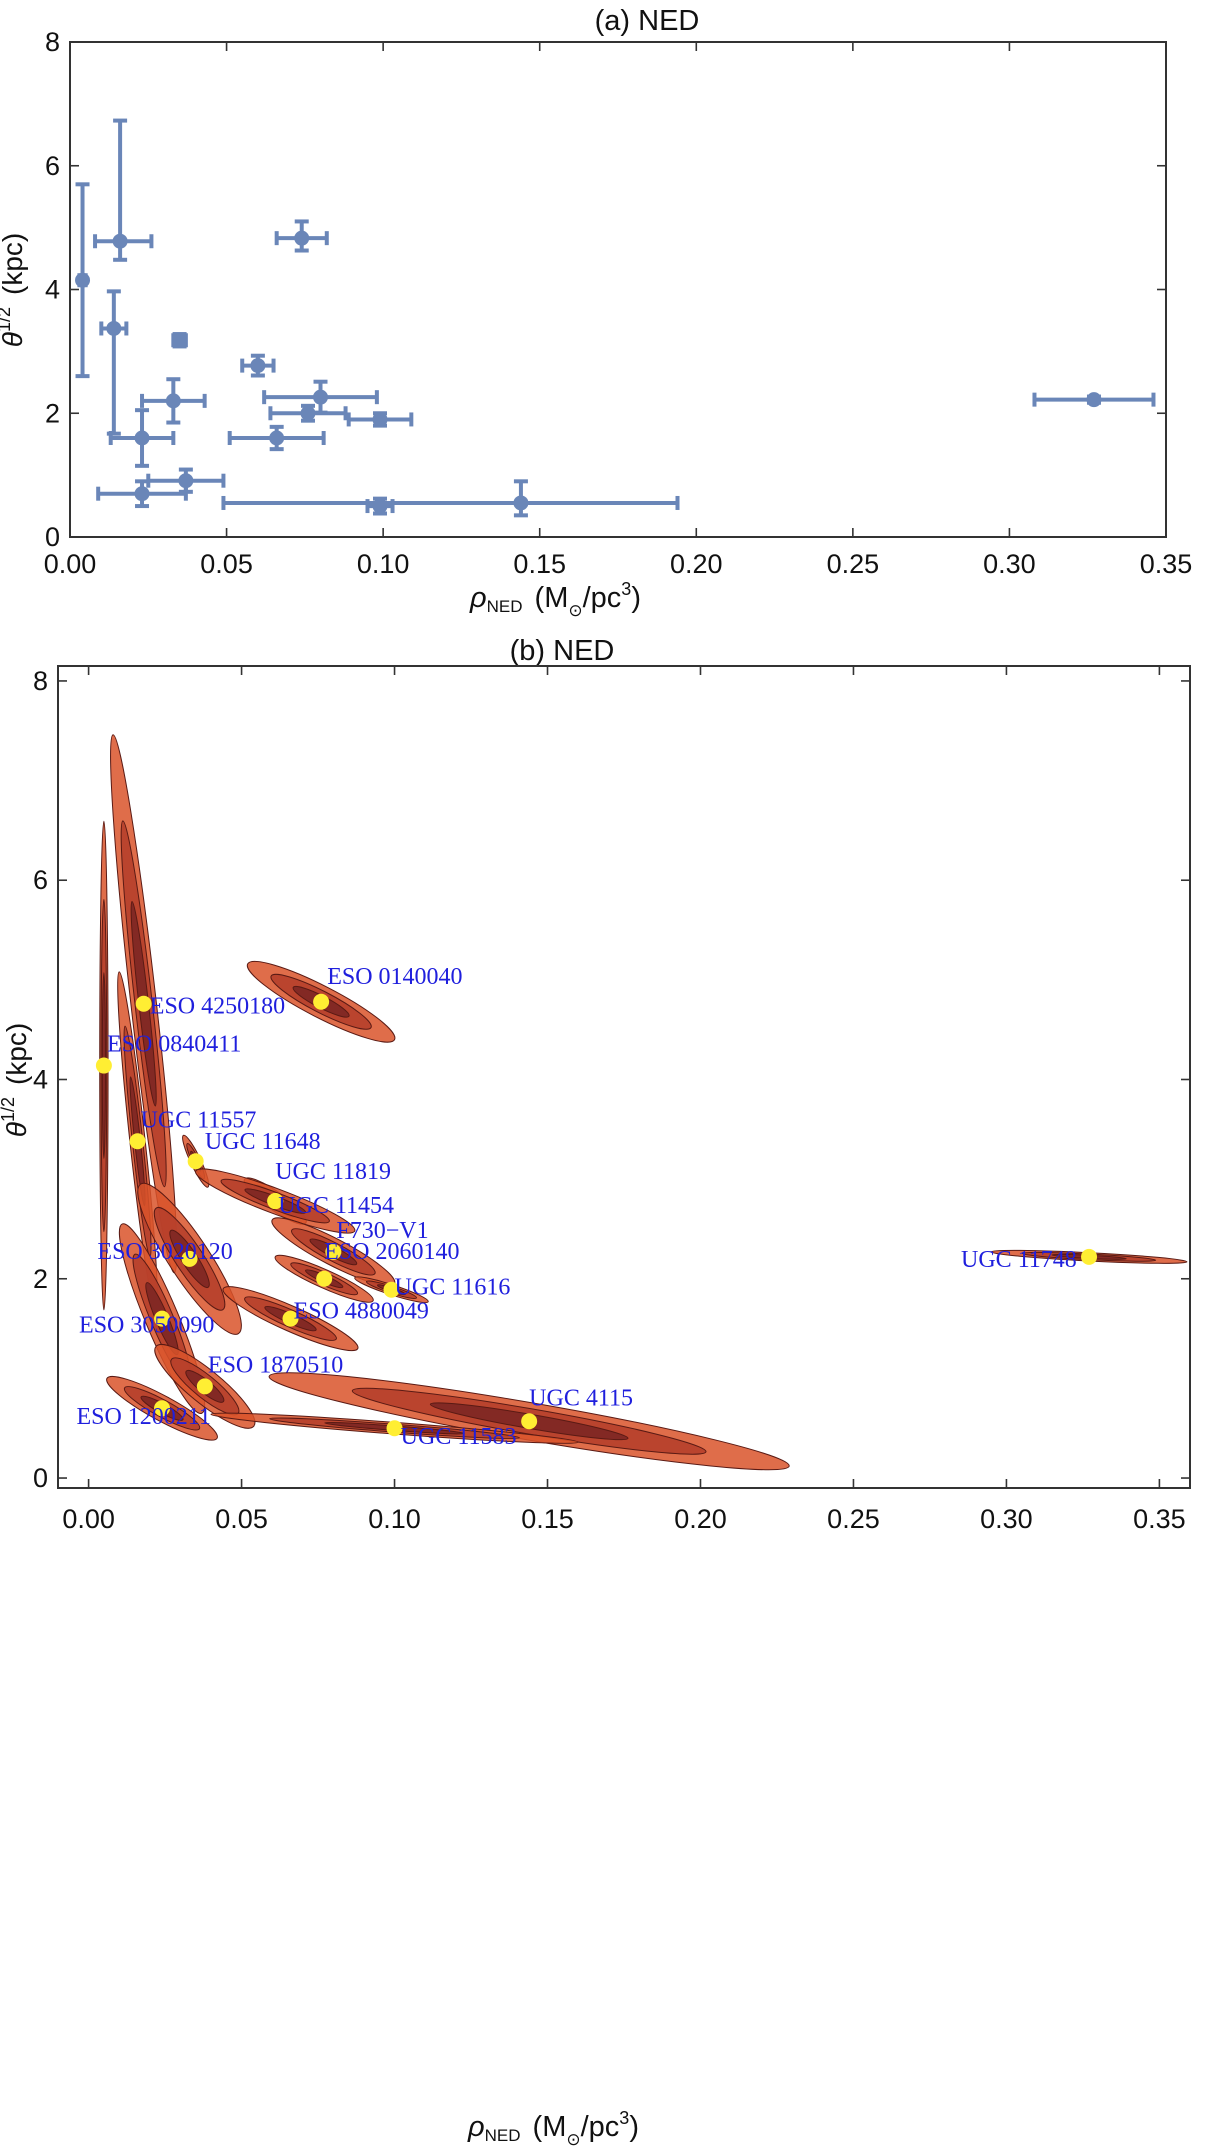  Describe the element at coordinates (383, 564) in the screenshot. I see `panel-a-xtick-label: 0.10` at that location.